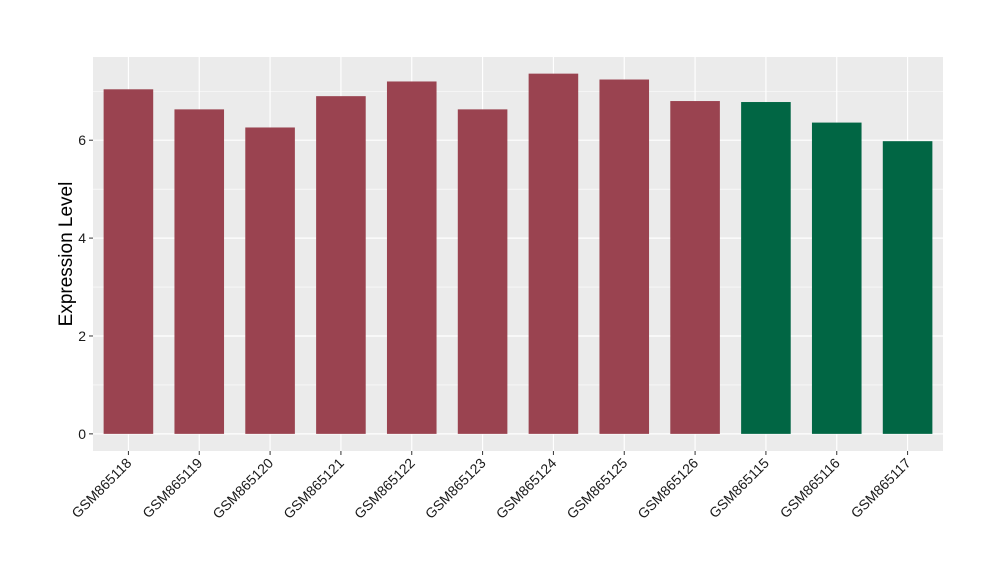  Describe the element at coordinates (907, 287) in the screenshot. I see `bar-GSM865117` at that location.